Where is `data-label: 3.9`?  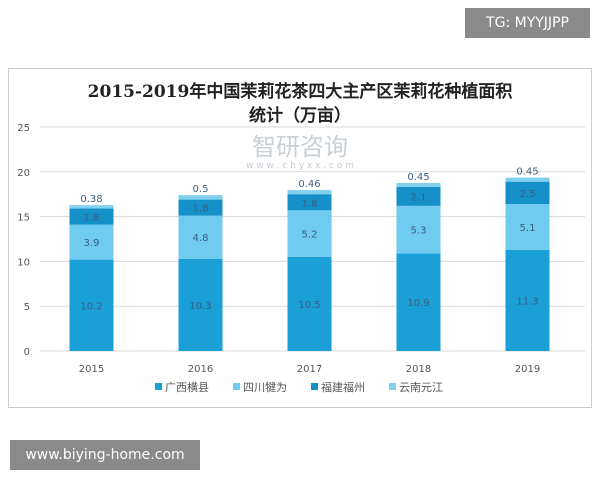
data-label: 3.9 is located at coordinates (92, 243).